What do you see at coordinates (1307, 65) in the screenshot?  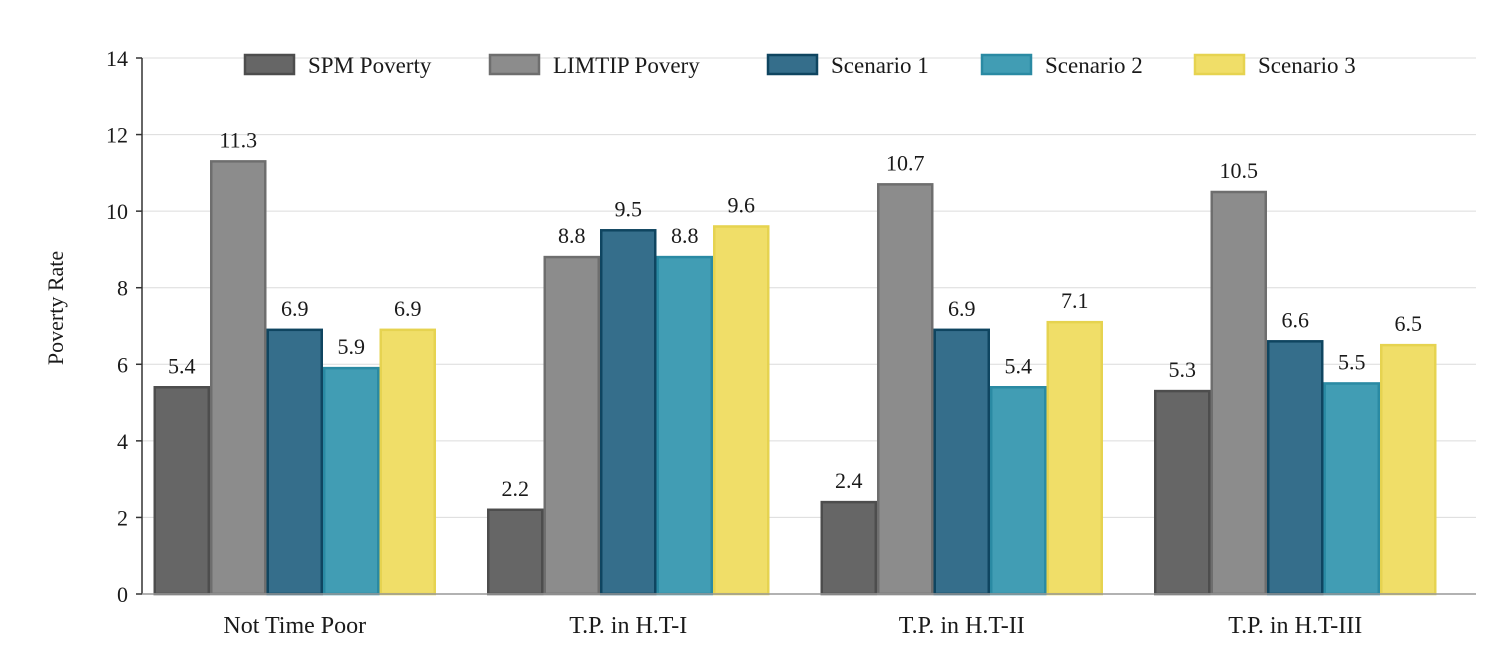 I see `legend-label: Scenario 3` at bounding box center [1307, 65].